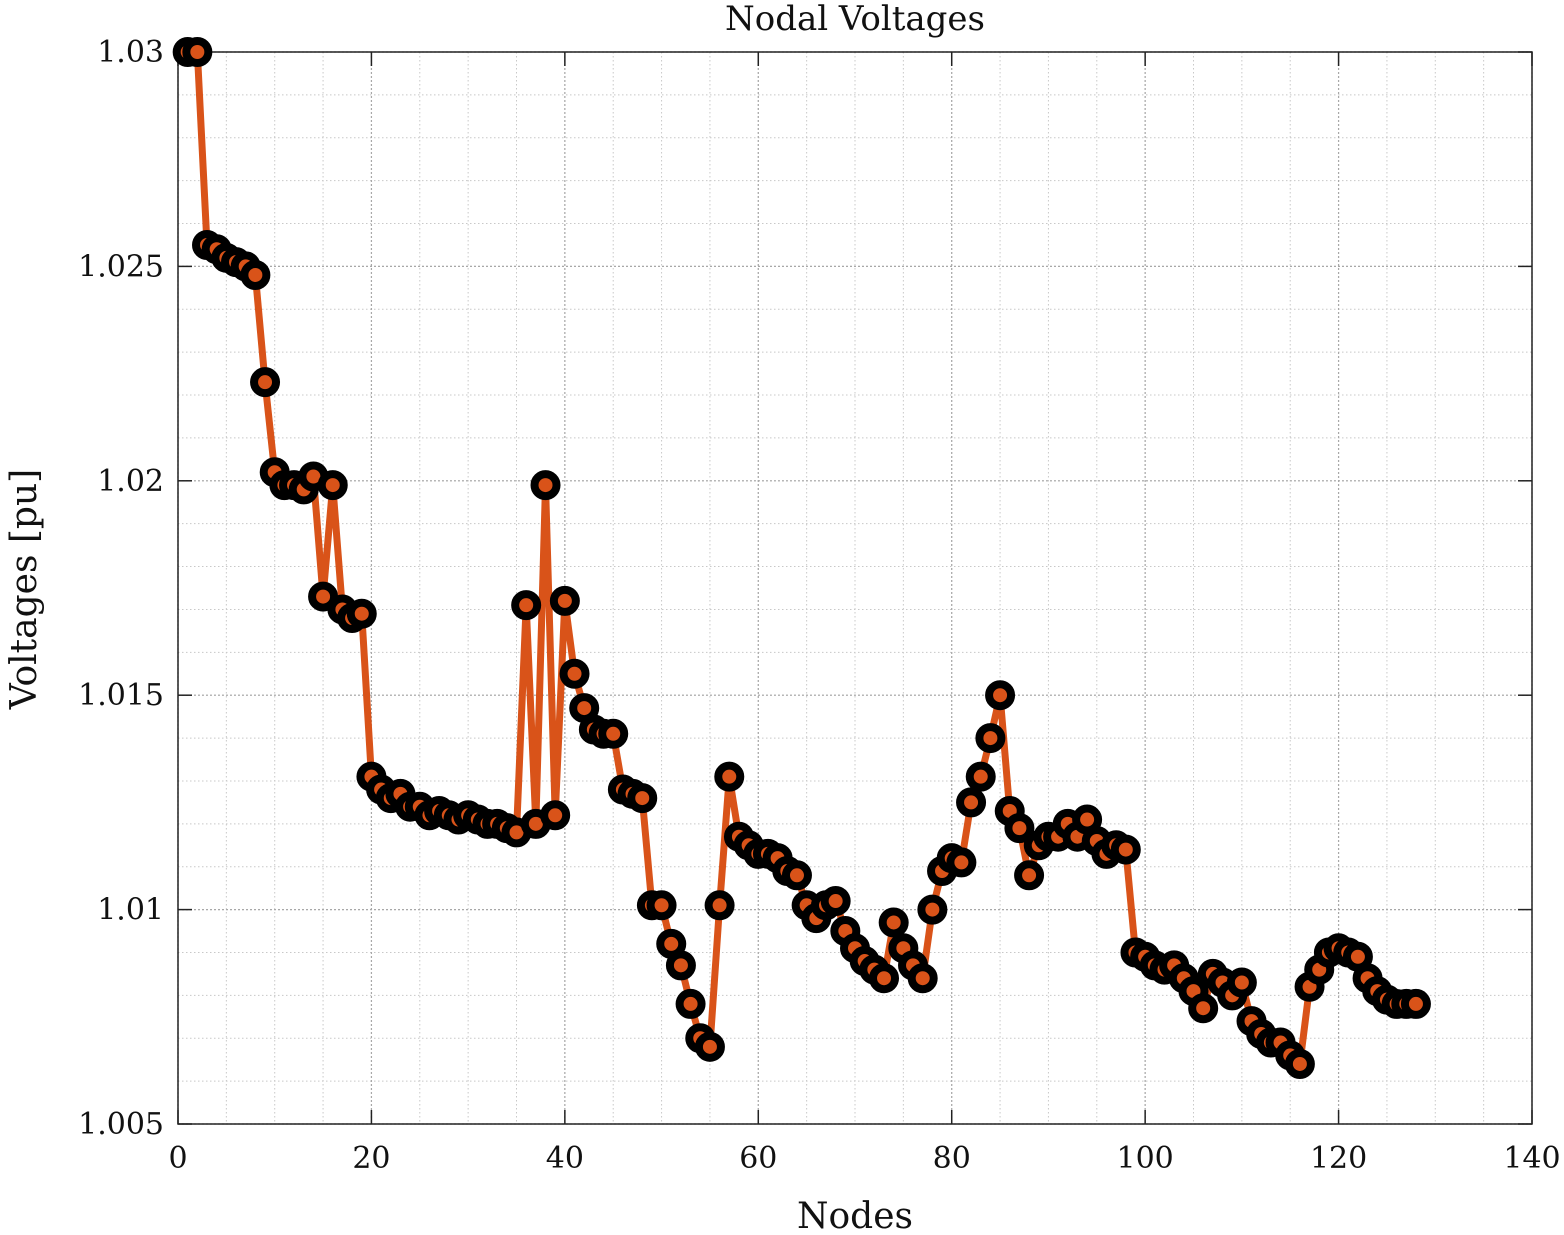 The height and width of the screenshot is (1235, 1564). Describe the element at coordinates (565, 1158) in the screenshot. I see `x-tick-label: 40` at that location.